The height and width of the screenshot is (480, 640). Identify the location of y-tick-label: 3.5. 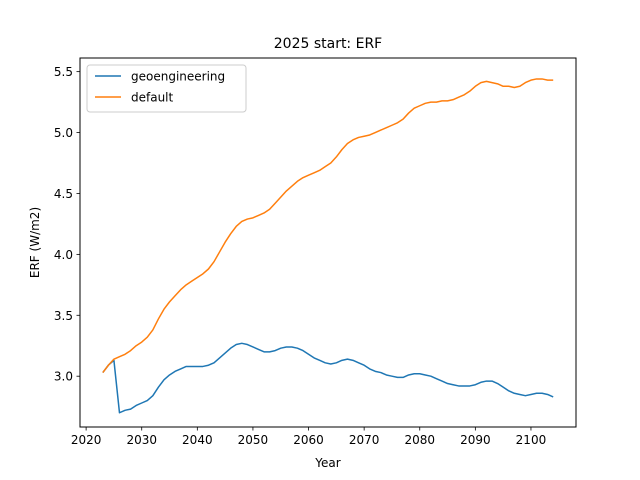
(63, 316).